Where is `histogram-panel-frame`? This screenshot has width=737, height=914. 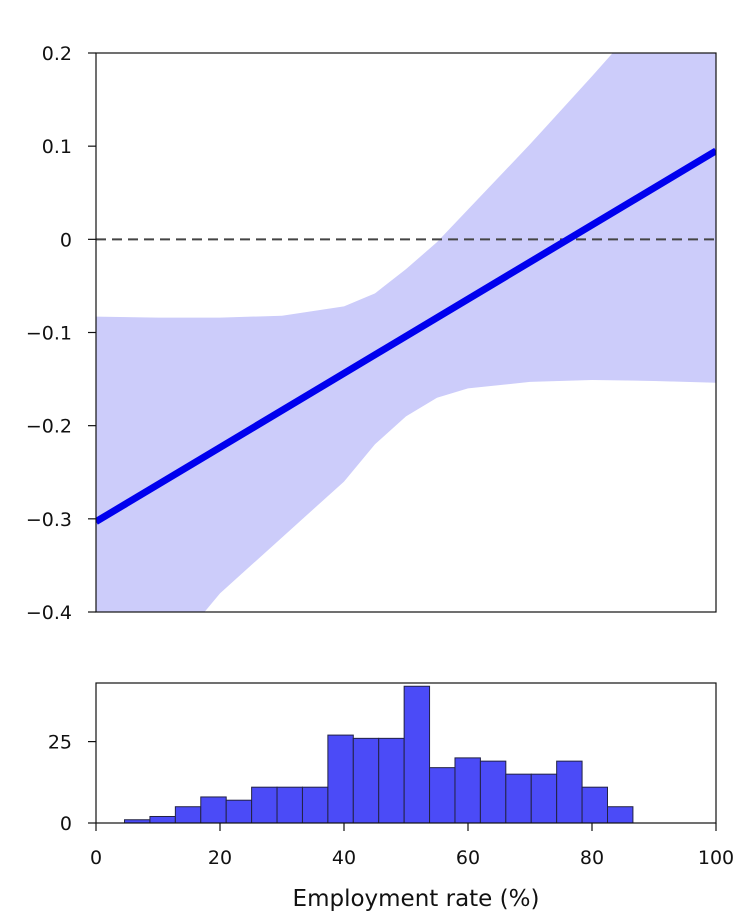 histogram-panel-frame is located at coordinates (406, 753).